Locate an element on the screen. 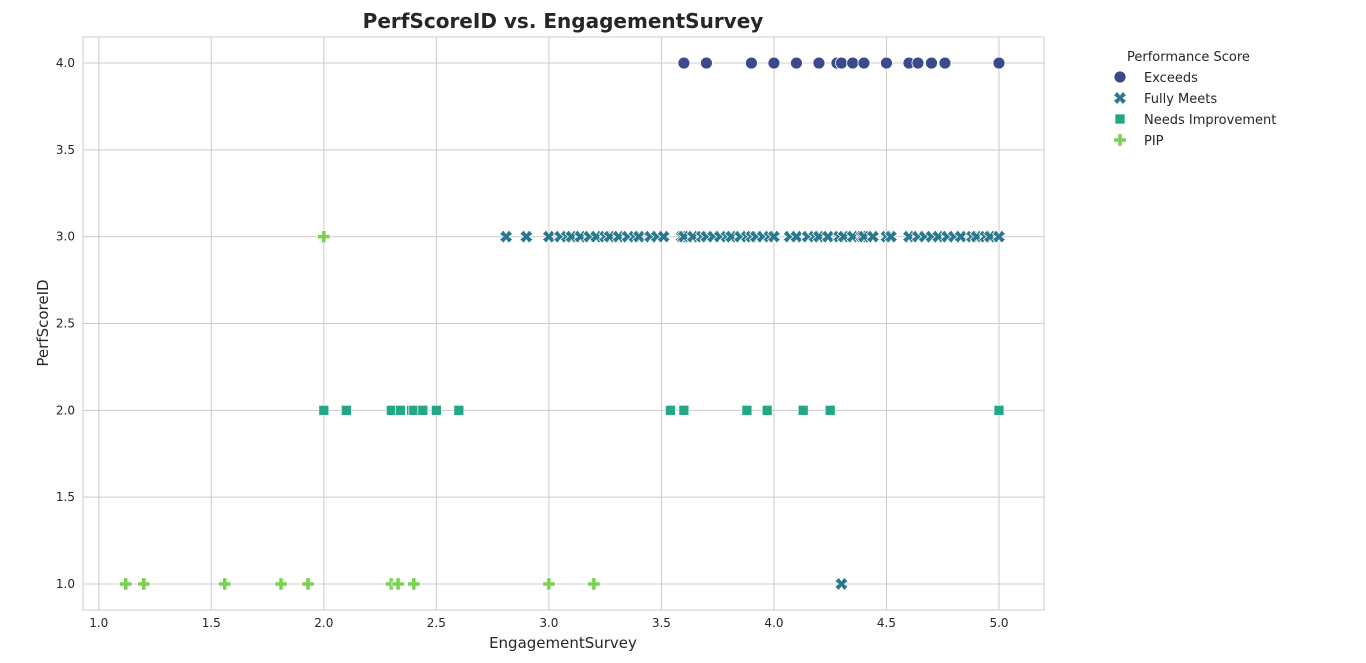  x-tick-label: 2.5 is located at coordinates (436, 623).